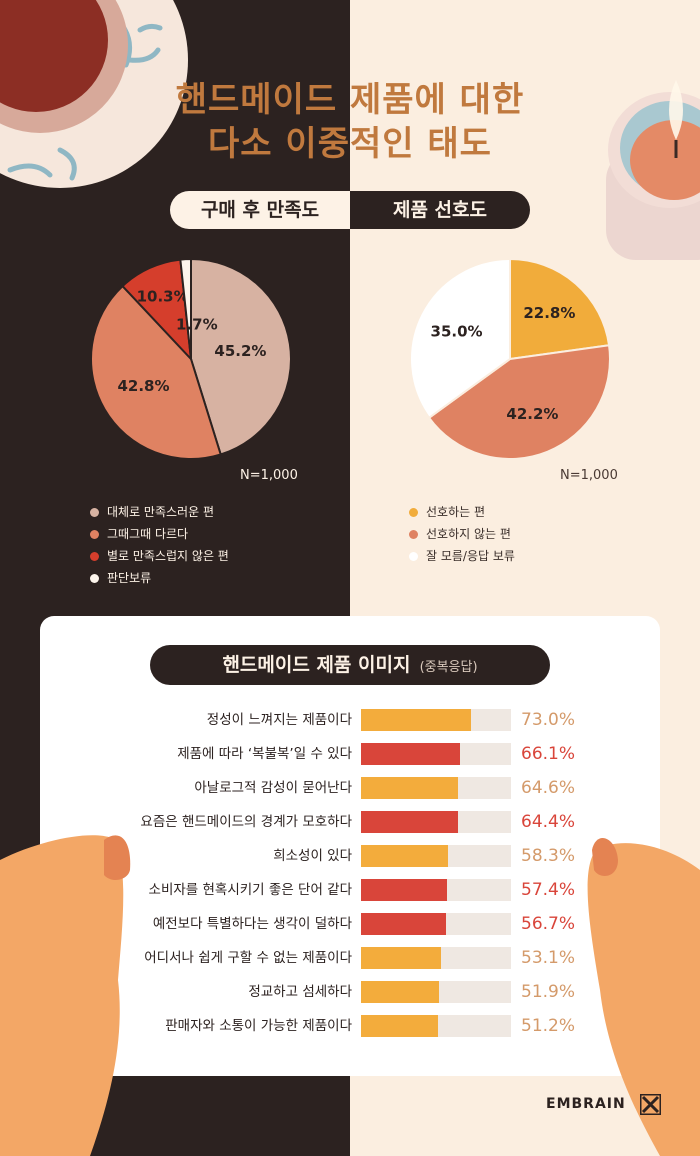 The width and height of the screenshot is (700, 1156). I want to click on bar-row: 소비자를 현혹시키기 좋은 단어 같다 57.4%, so click(350, 890).